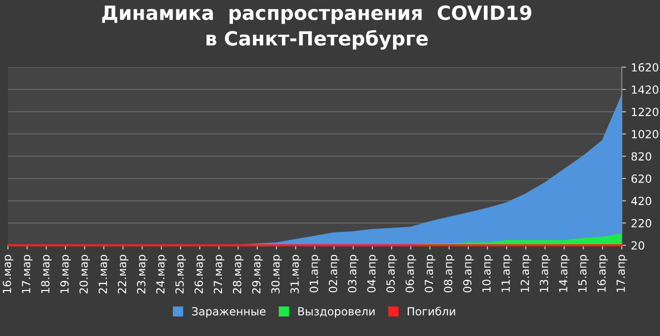  What do you see at coordinates (432, 311) in the screenshot?
I see `legend-label: Погибли` at bounding box center [432, 311].